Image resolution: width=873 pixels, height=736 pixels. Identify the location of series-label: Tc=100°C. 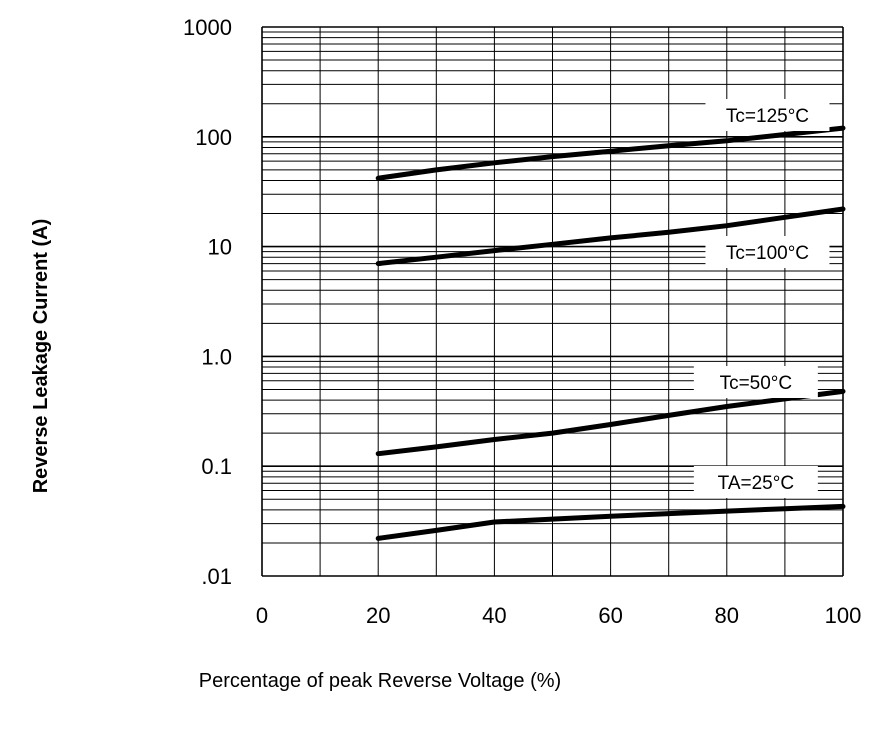
(767, 253).